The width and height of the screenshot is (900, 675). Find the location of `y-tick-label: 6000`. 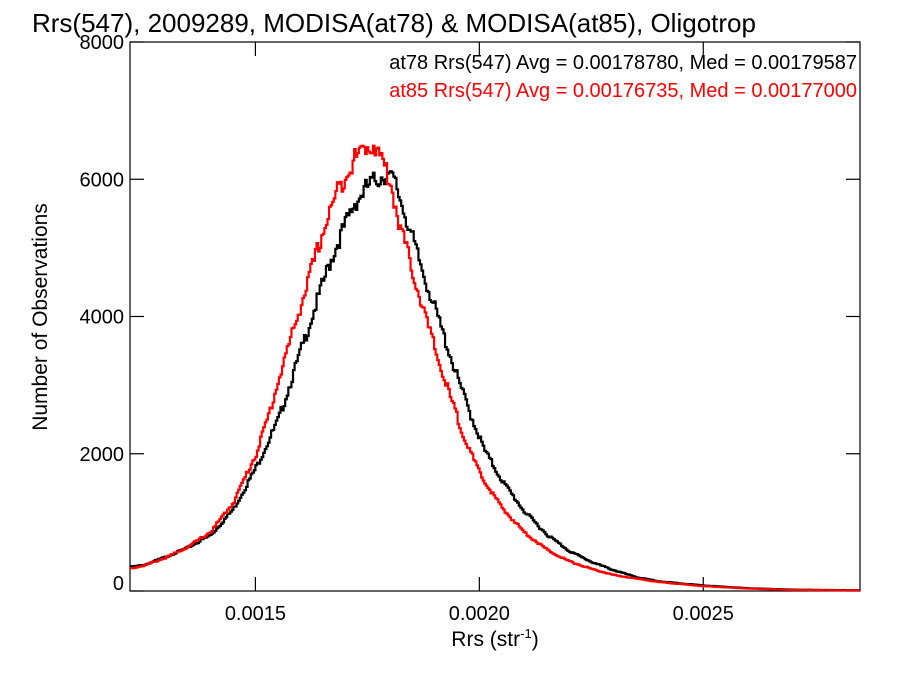

y-tick-label: 6000 is located at coordinates (102, 180).